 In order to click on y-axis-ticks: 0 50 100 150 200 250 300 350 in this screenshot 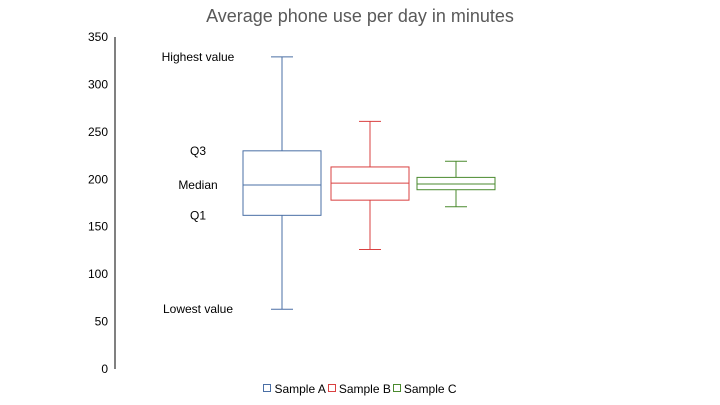, I will do `click(98, 203)`.